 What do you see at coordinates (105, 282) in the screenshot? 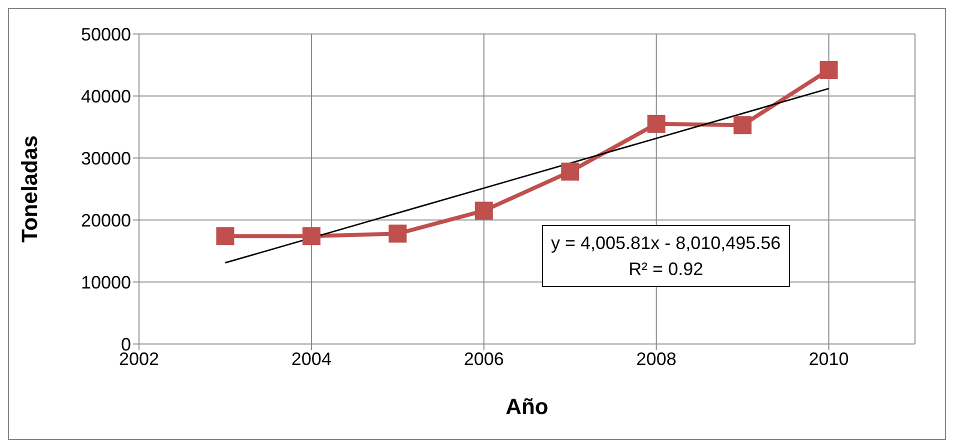
I see `y-tick-label: 10000` at bounding box center [105, 282].